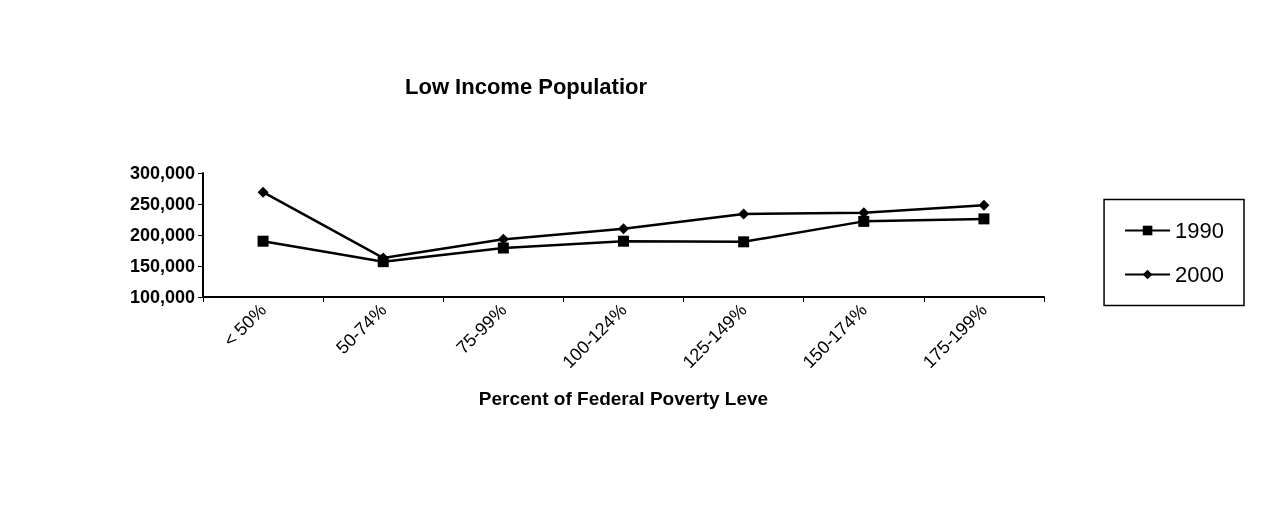 Image resolution: width=1284 pixels, height=505 pixels. I want to click on y-tick-label: 150,000, so click(162, 266).